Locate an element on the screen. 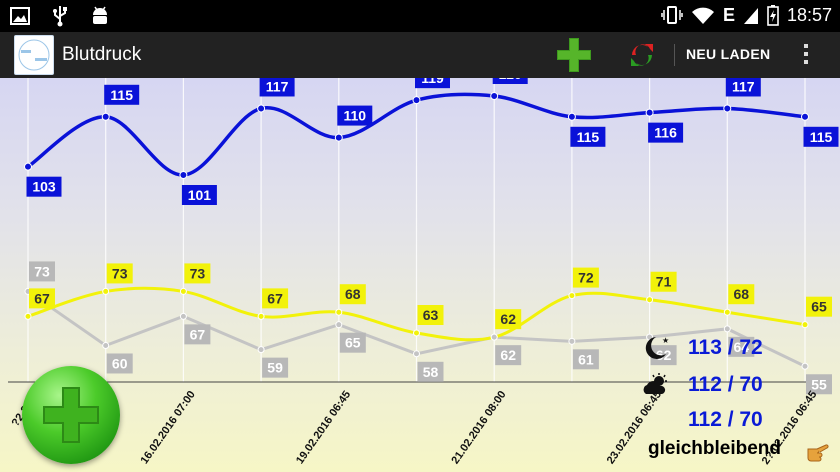 The height and width of the screenshot is (472, 840). network-type-label: E is located at coordinates (728, 14).